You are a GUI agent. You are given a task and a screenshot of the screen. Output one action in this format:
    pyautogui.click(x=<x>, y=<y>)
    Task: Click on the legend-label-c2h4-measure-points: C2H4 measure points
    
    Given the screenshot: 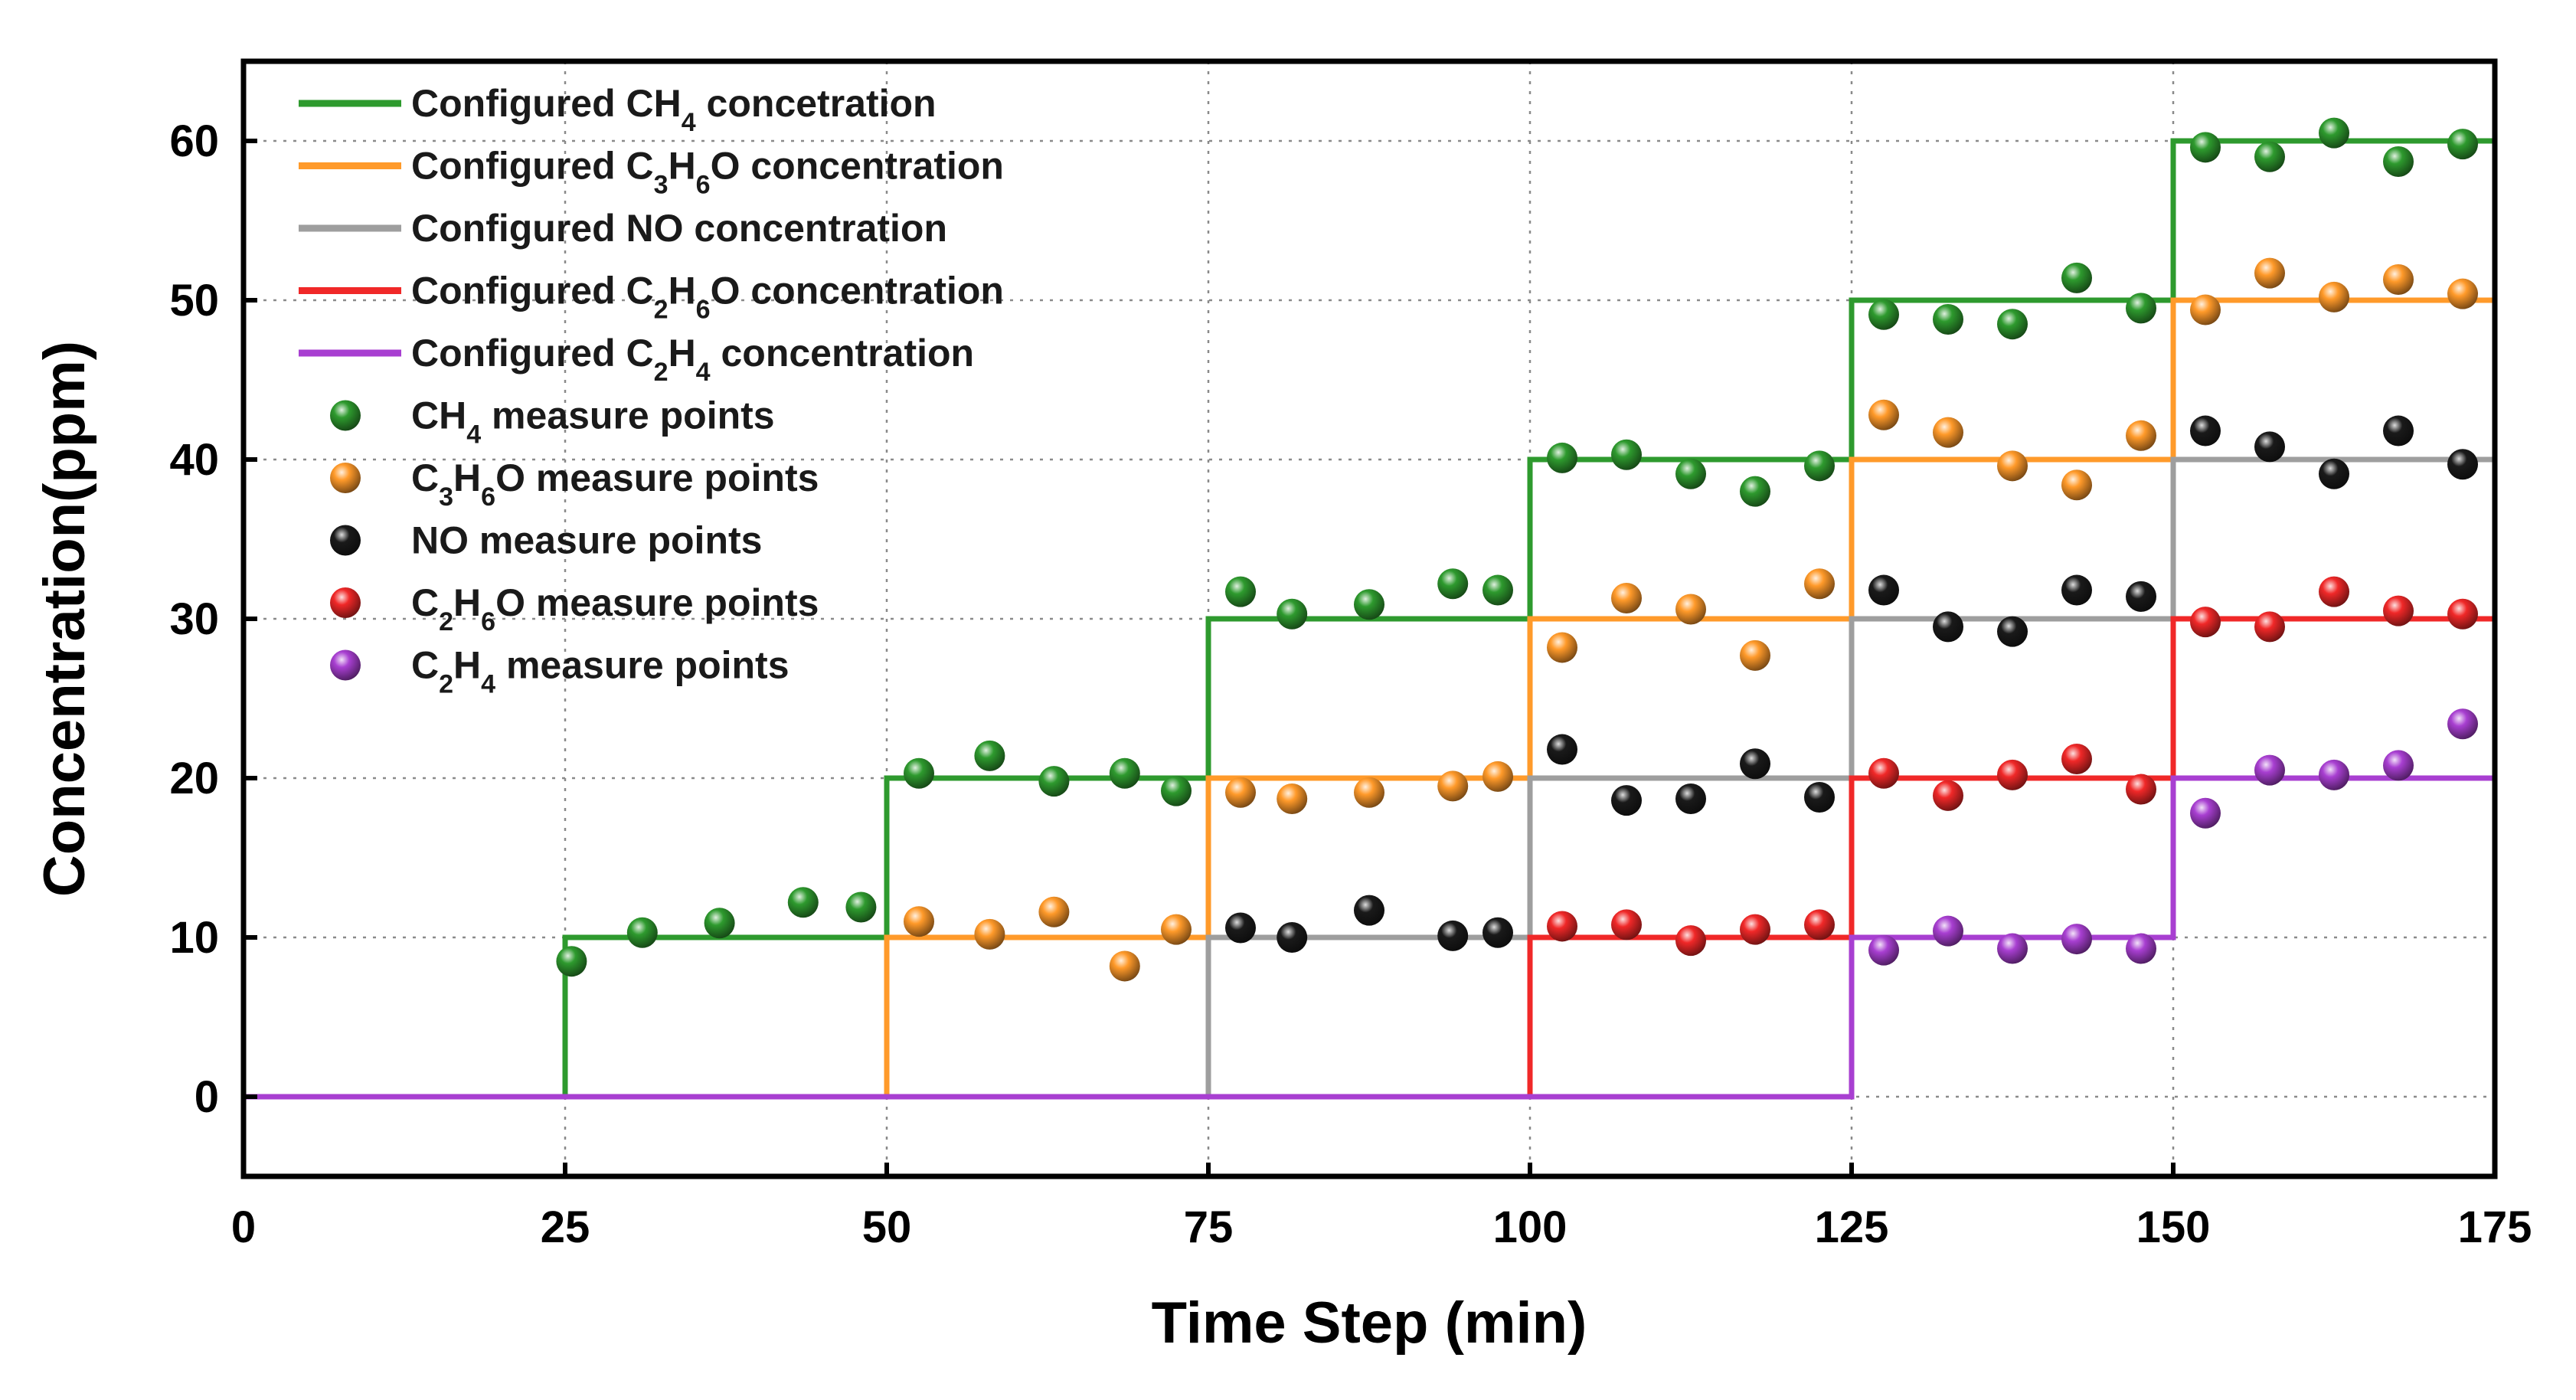 What is the action you would take?
    pyautogui.click(x=600, y=671)
    